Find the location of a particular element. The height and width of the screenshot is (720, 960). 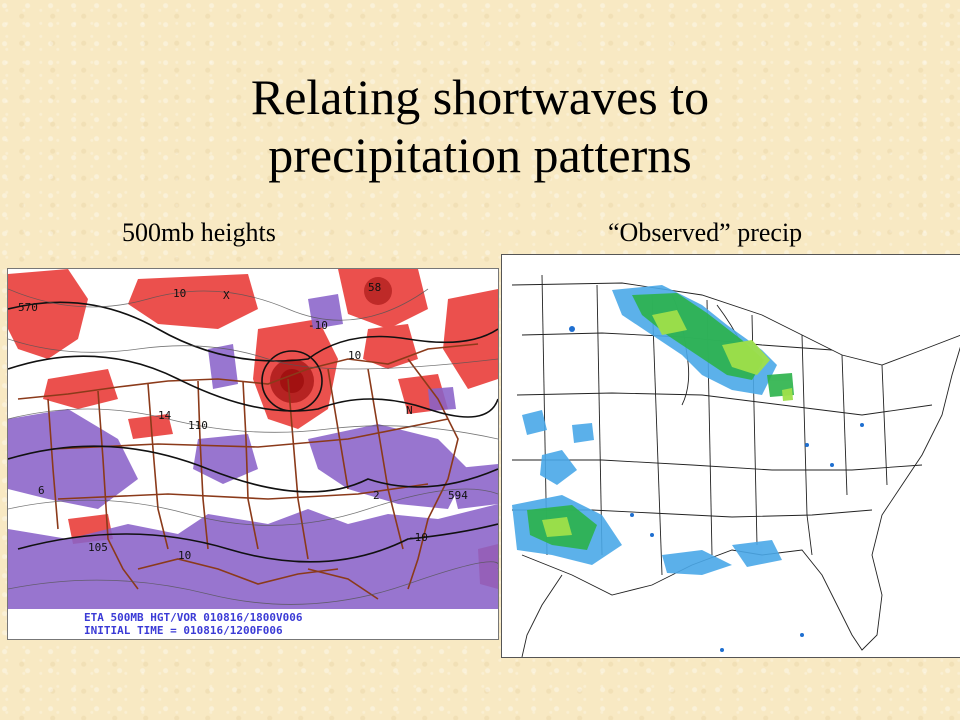

precip-scattered-cells is located at coordinates (716, 489).